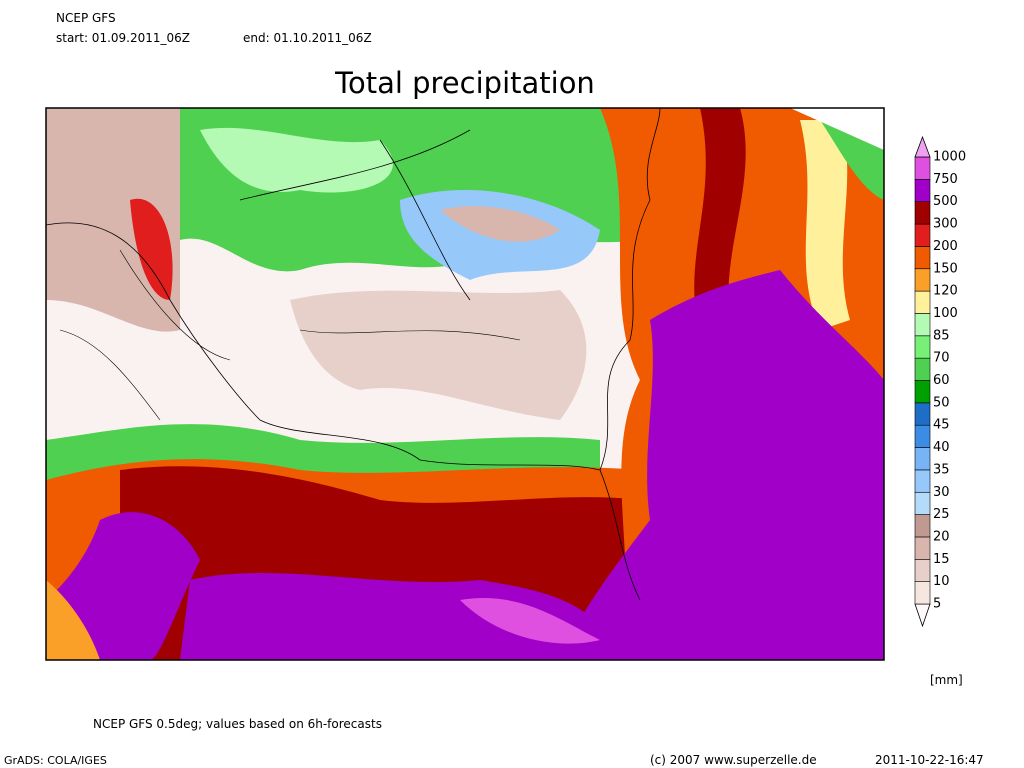  Describe the element at coordinates (123, 586) in the screenshot. I see `precip-purple-west` at that location.